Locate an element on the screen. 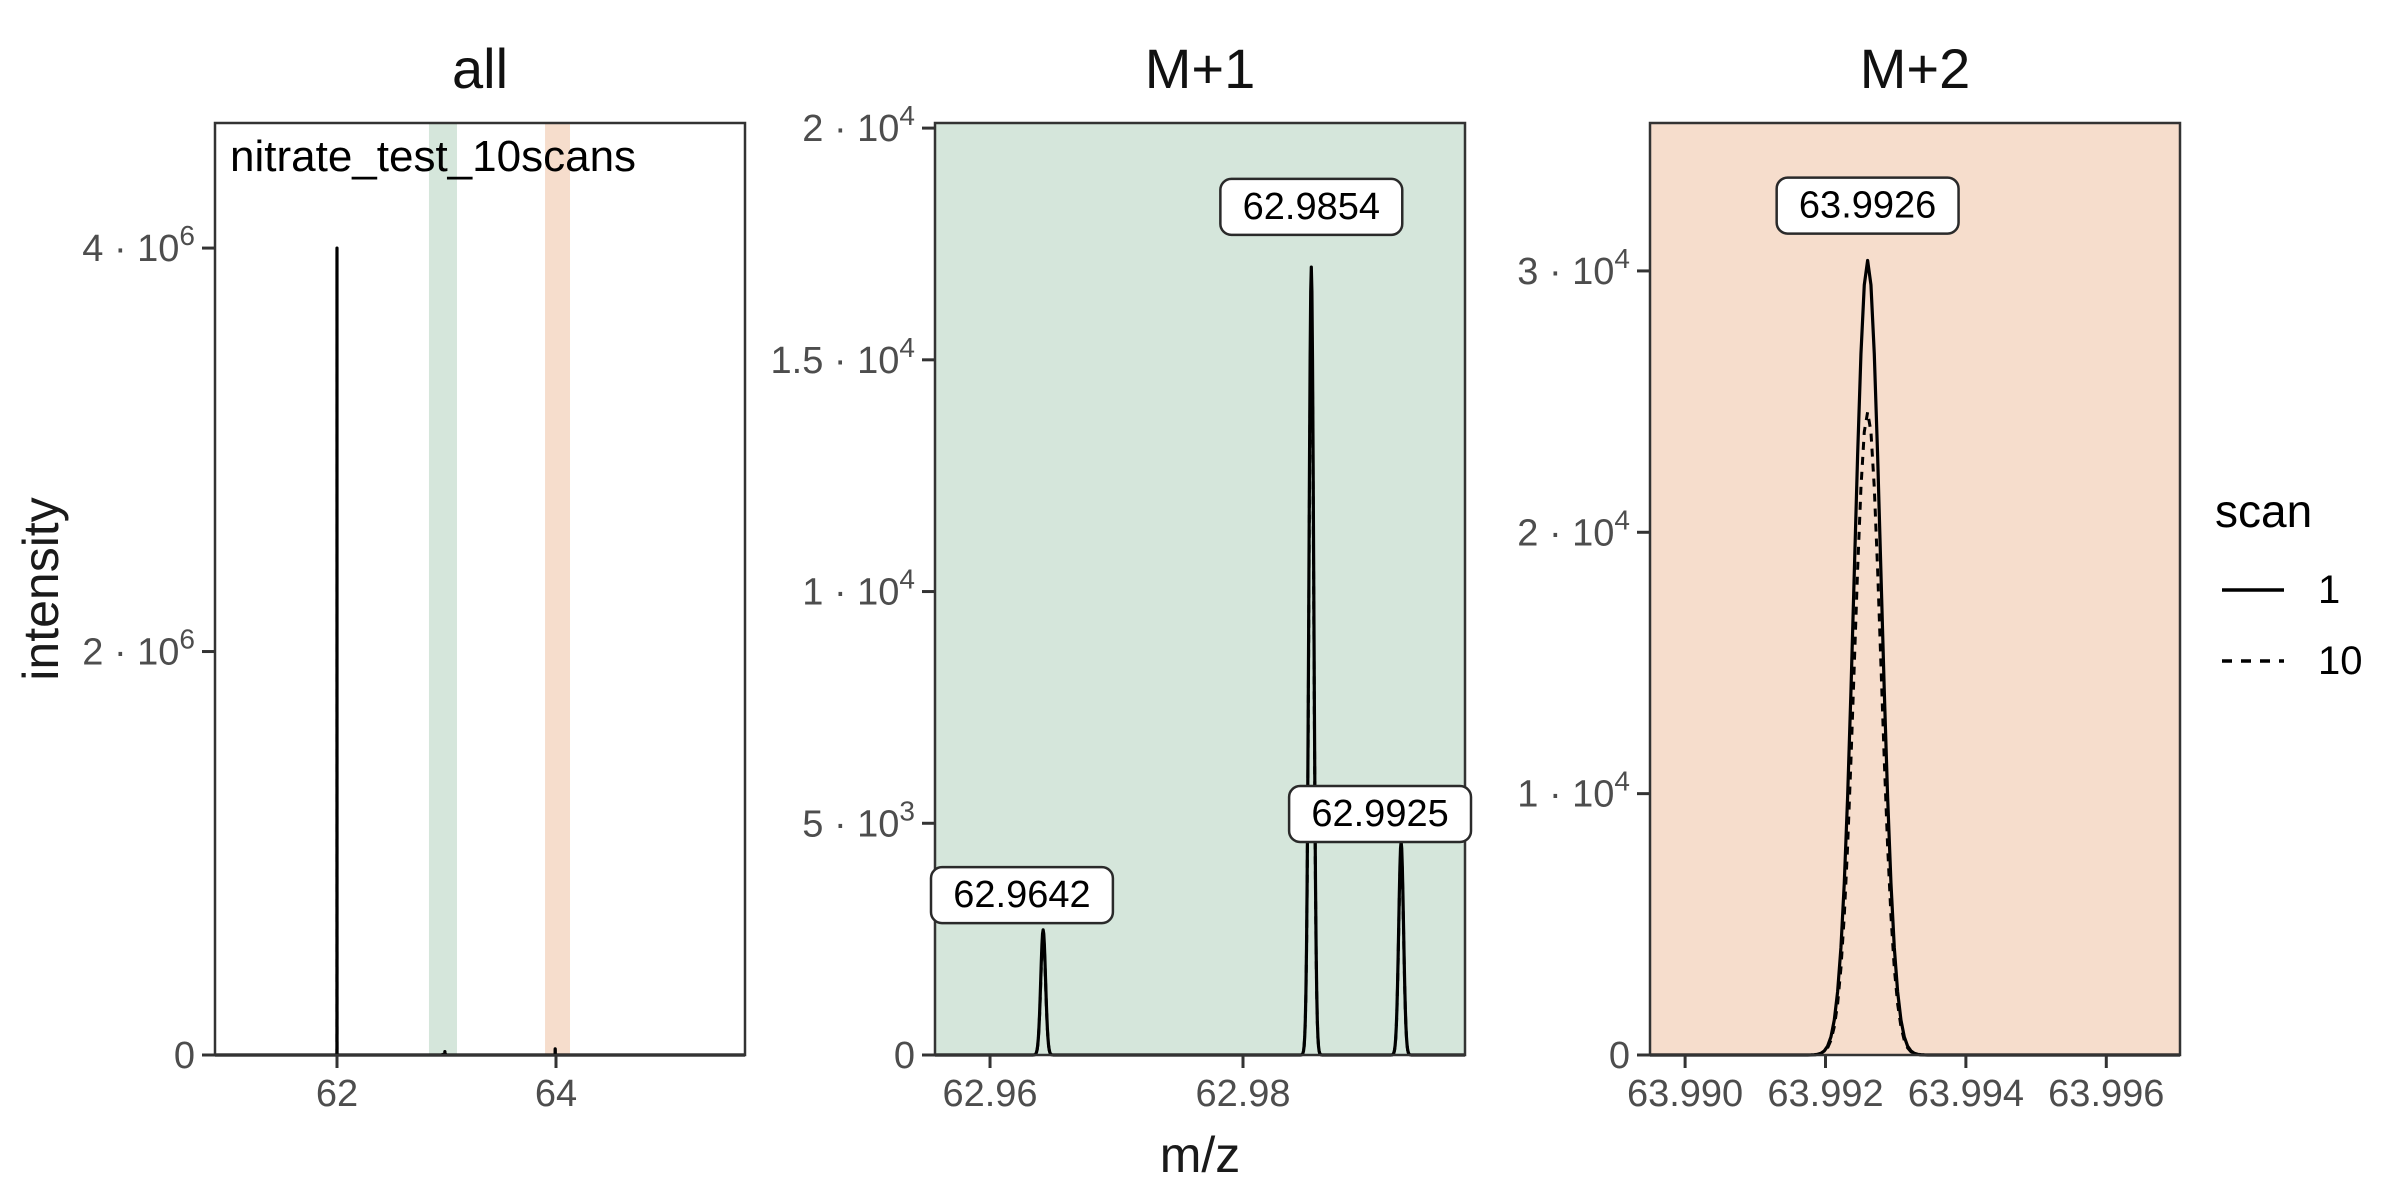  highlight-band-m1 is located at coordinates (443, 589).